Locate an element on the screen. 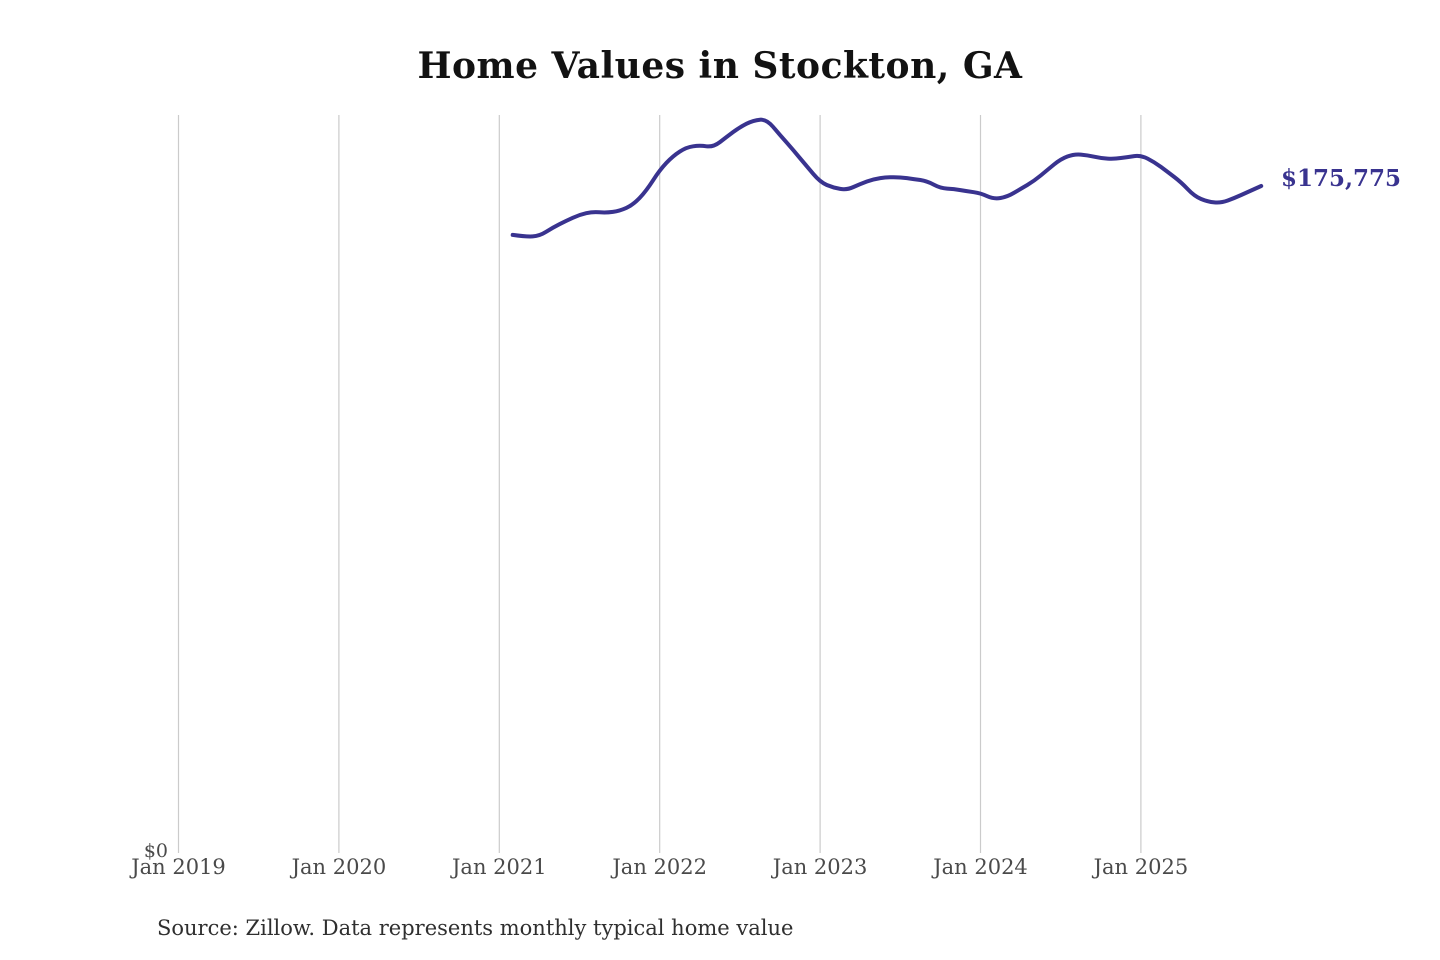  x-axis-label: Jan 2022 is located at coordinates (659, 867).